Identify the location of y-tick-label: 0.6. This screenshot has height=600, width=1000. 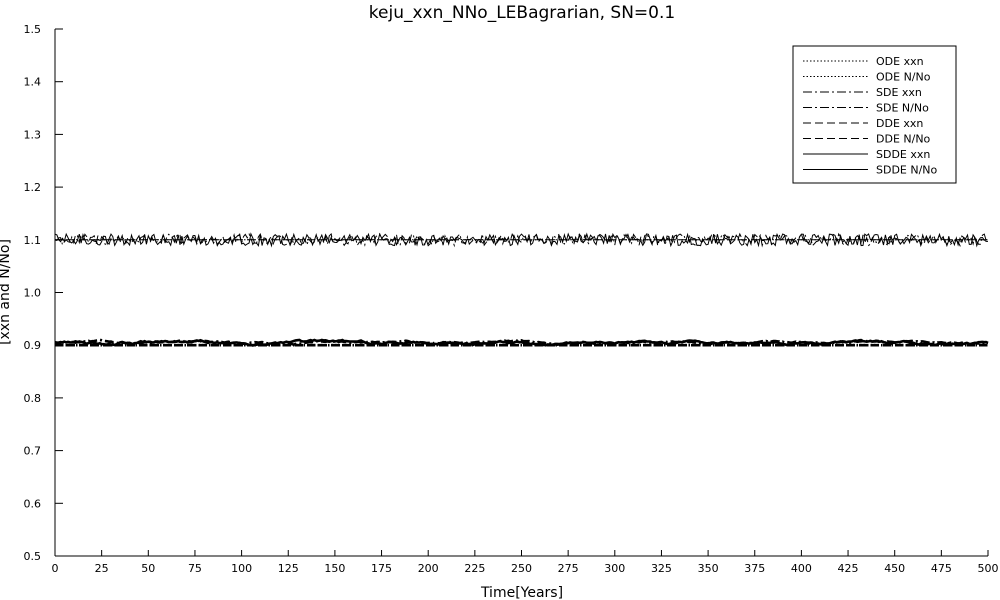
(33, 503).